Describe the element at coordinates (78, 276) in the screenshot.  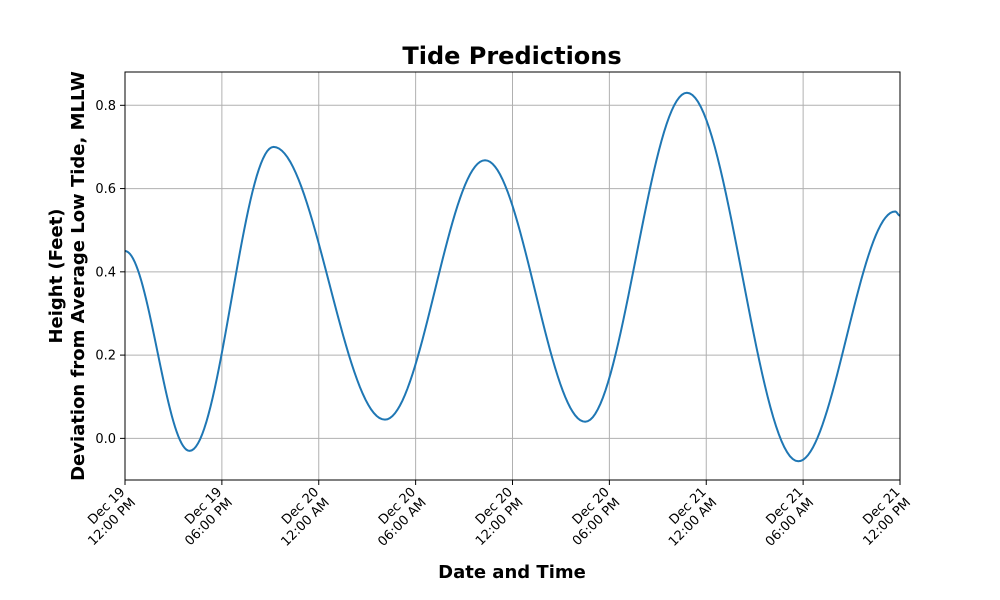
I see `y-axis-label-line2: Deviation from Average Low Tide, MLLW` at that location.